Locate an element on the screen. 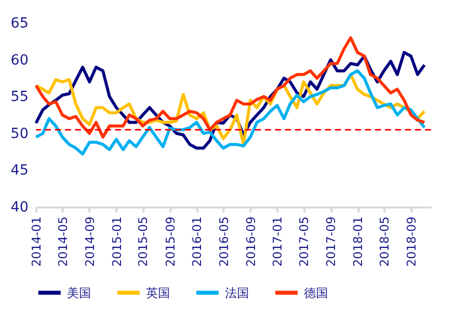 This screenshot has height=335, width=471. x-tick-label: 2018-05 is located at coordinates (384, 241).